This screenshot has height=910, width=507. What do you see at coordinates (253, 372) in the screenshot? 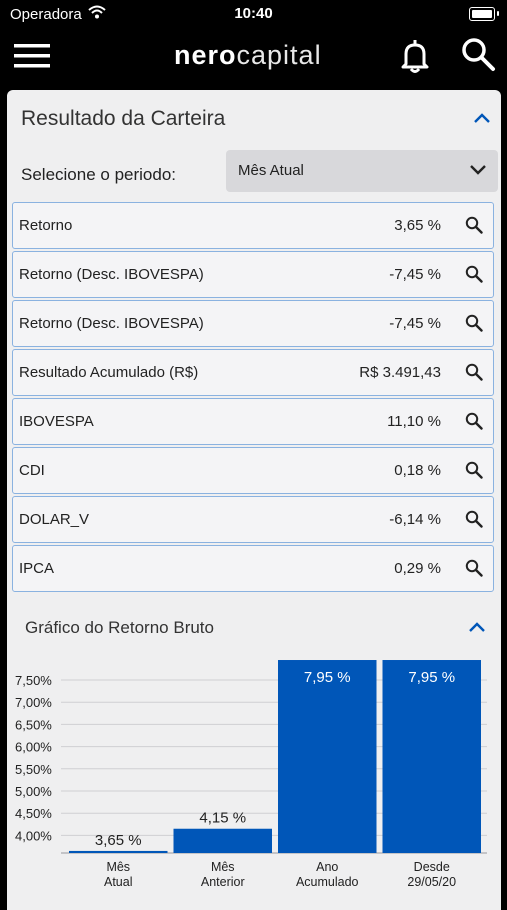
I see `metric-row: Resultado Acumulado (R$) R$ 3.491,43` at bounding box center [253, 372].